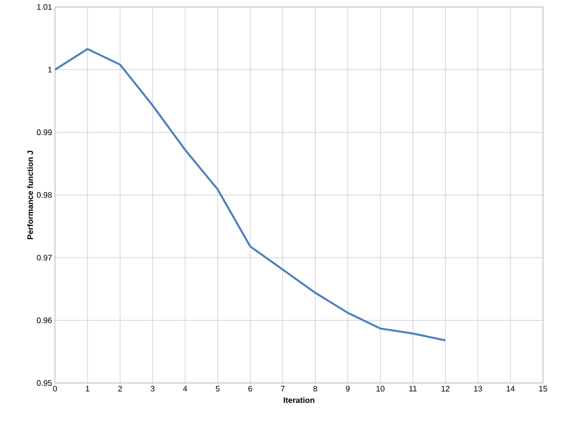 The image size is (562, 439). What do you see at coordinates (413, 389) in the screenshot?
I see `x-tick-label: 11` at bounding box center [413, 389].